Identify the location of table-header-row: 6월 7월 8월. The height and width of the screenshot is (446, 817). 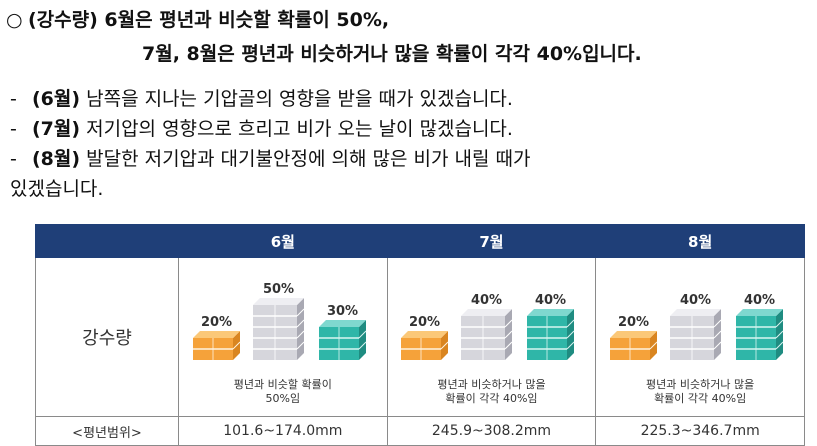
(420, 241).